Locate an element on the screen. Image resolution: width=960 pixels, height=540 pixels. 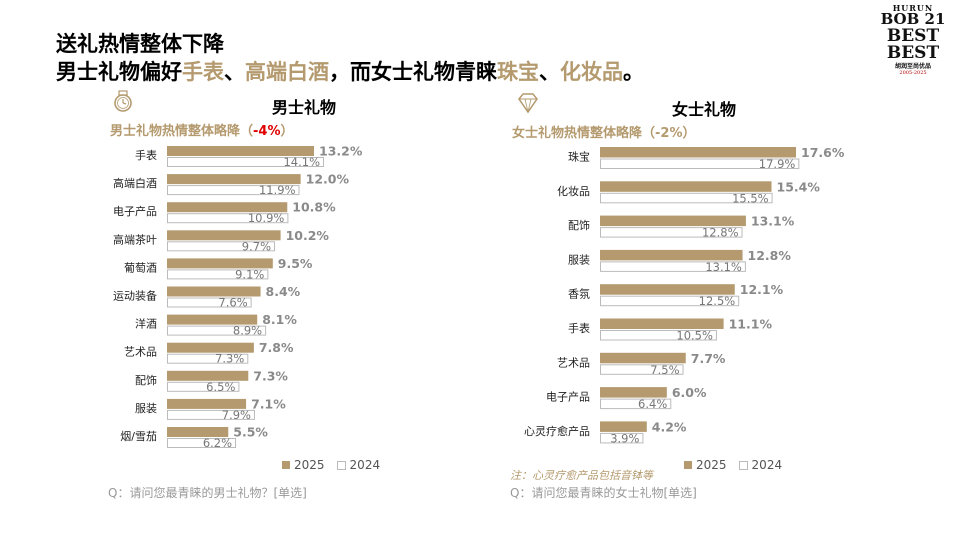
logo-line-1: HURUN is located at coordinates (913, 8).